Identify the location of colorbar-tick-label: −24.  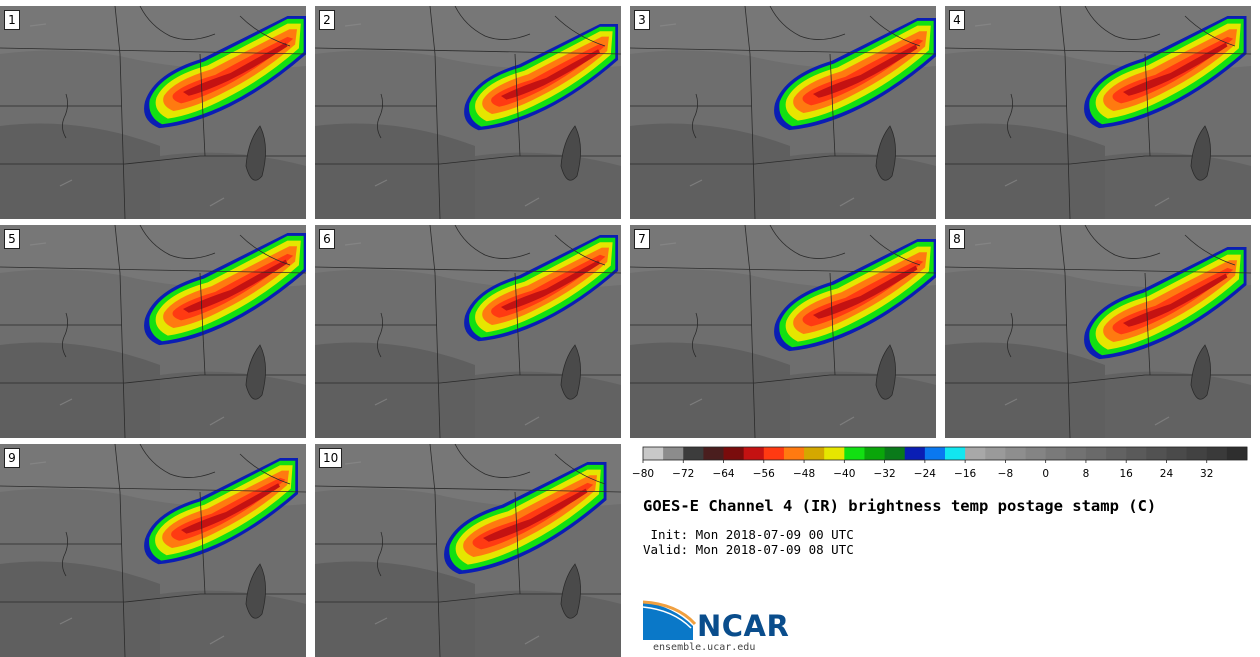
(925, 474).